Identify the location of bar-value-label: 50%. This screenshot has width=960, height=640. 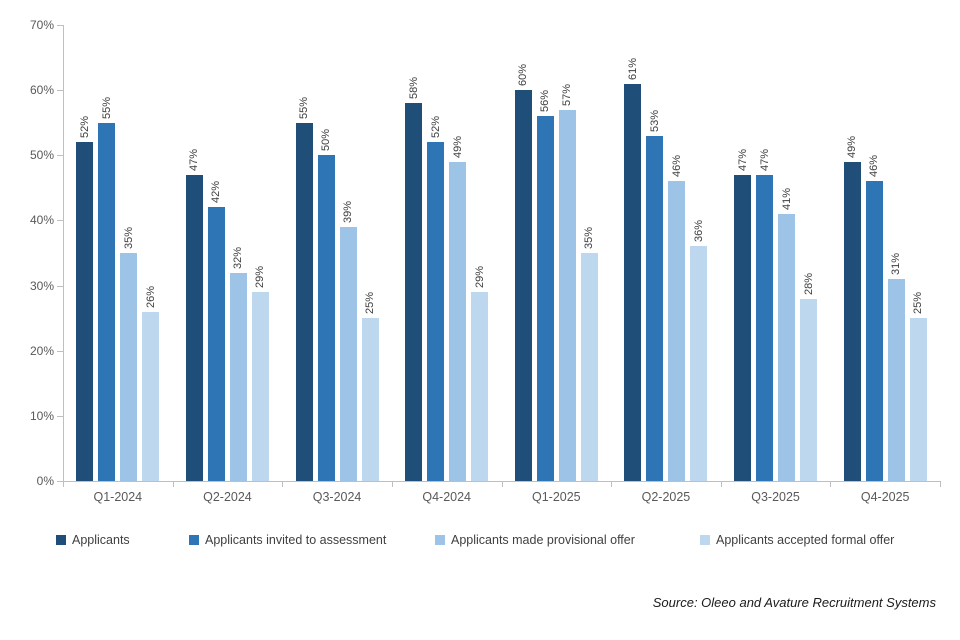
(326, 140).